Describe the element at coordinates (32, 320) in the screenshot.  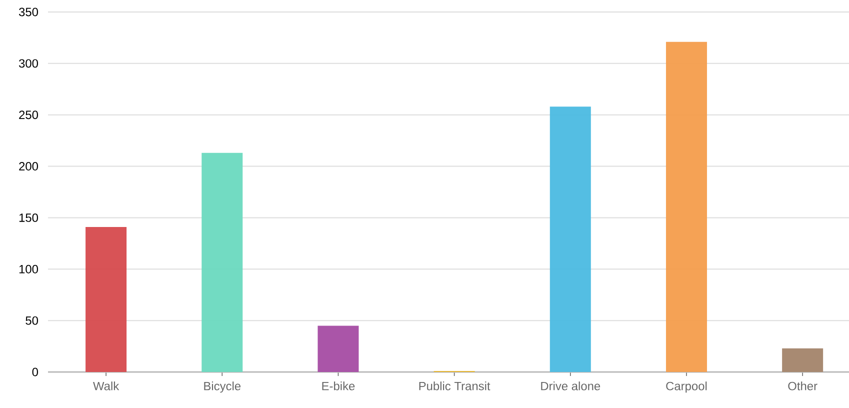
I see `y-tick-label: 50` at that location.